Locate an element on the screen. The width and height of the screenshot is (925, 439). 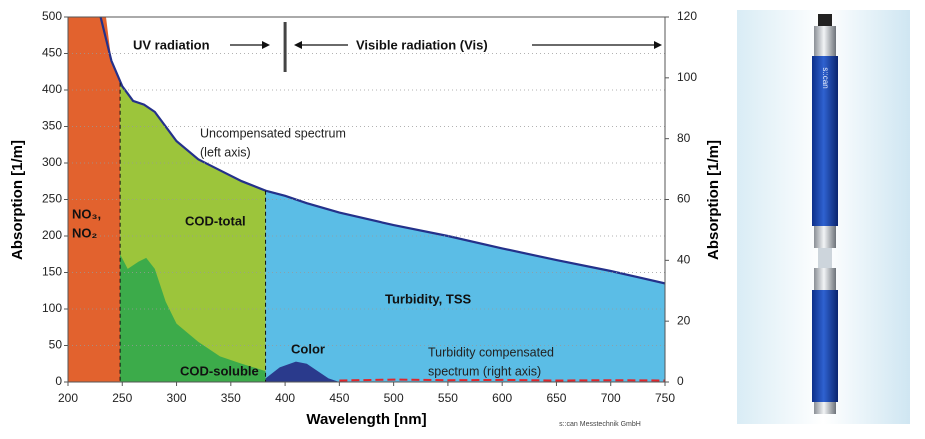
x-tick-label: 200 is located at coordinates (68, 398).